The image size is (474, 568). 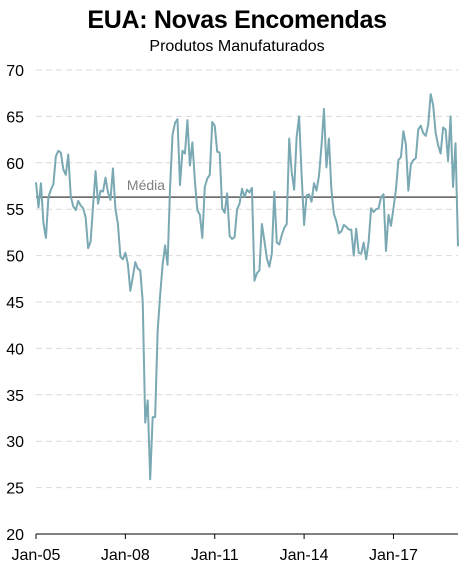 I want to click on average-label: Média, so click(x=146, y=185).